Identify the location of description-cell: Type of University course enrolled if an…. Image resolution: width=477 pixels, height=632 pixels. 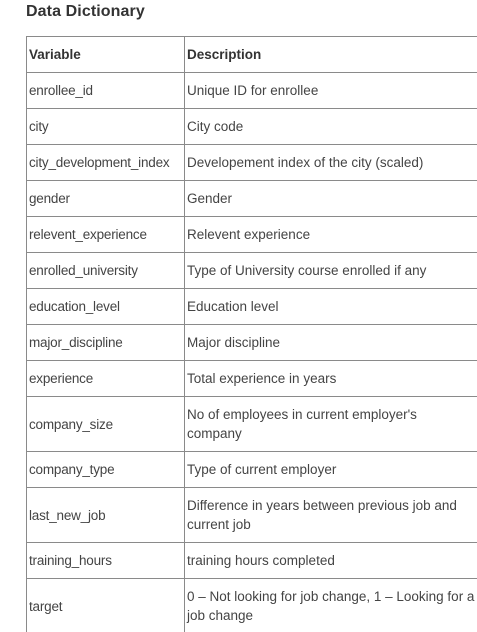
(330, 270).